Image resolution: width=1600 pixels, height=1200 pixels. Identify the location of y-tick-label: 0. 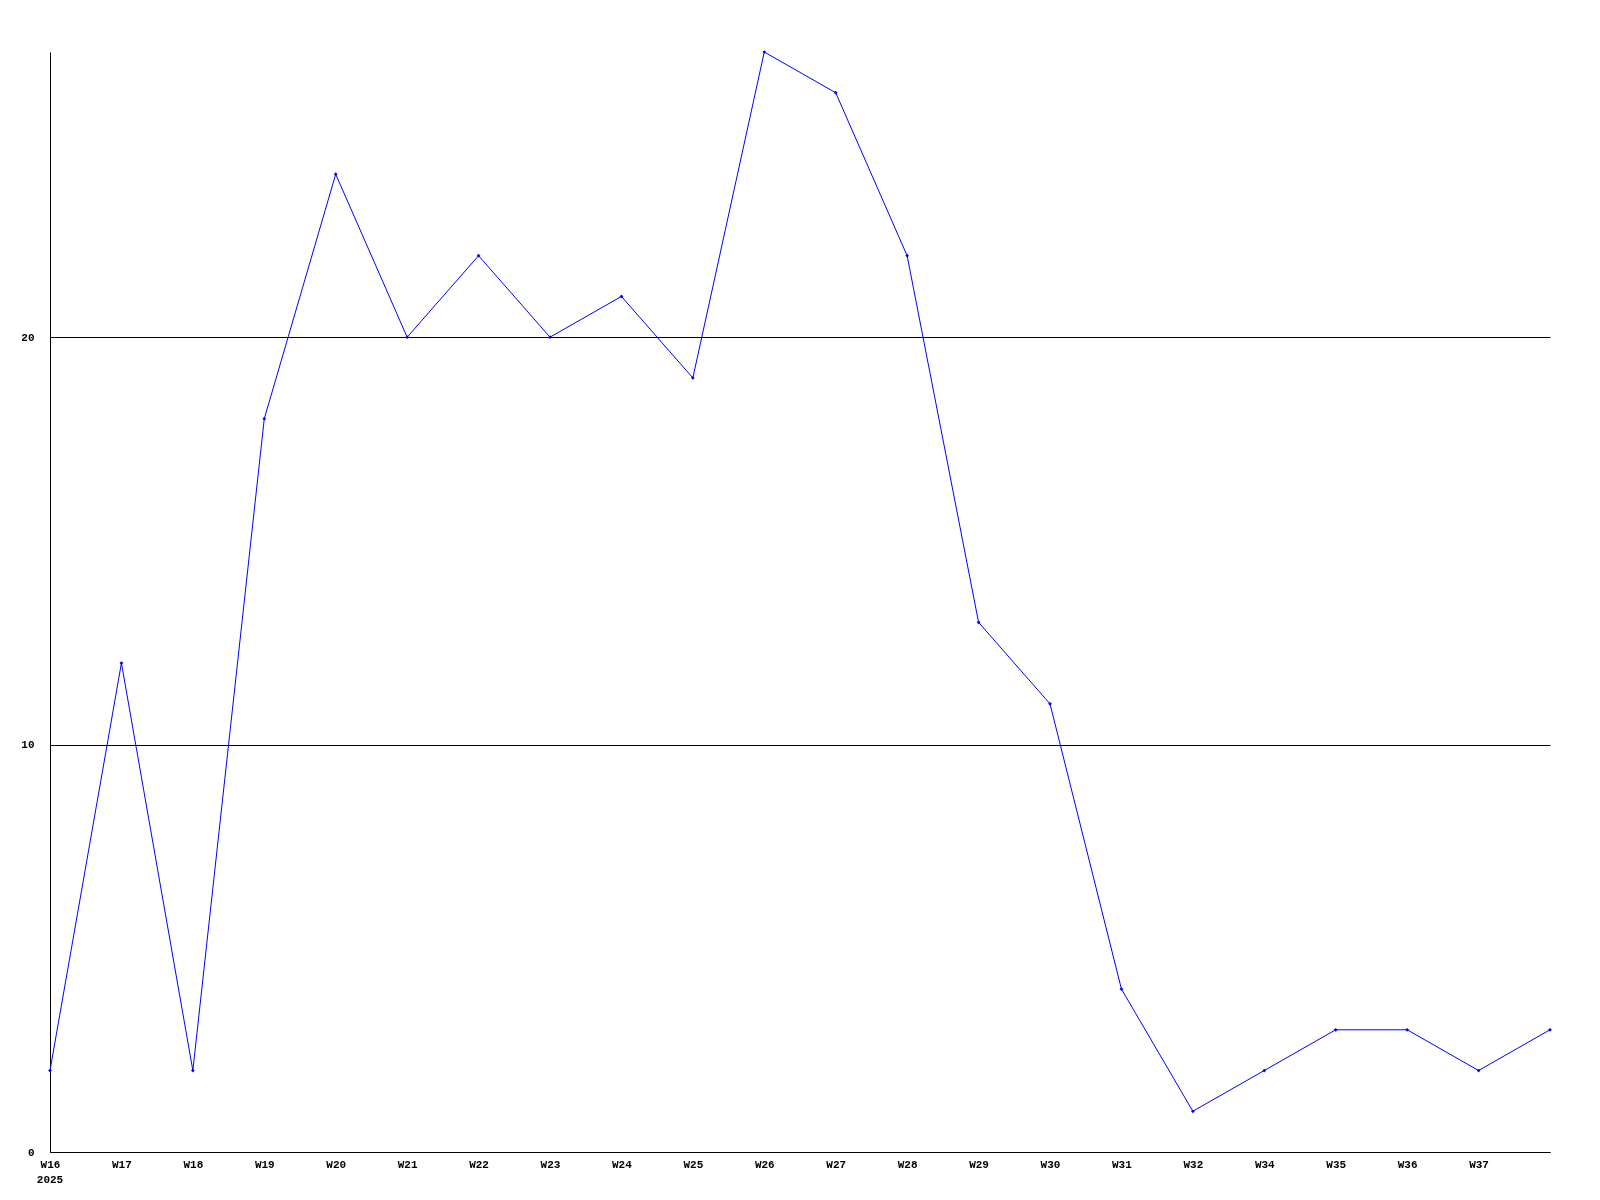
(31, 1152).